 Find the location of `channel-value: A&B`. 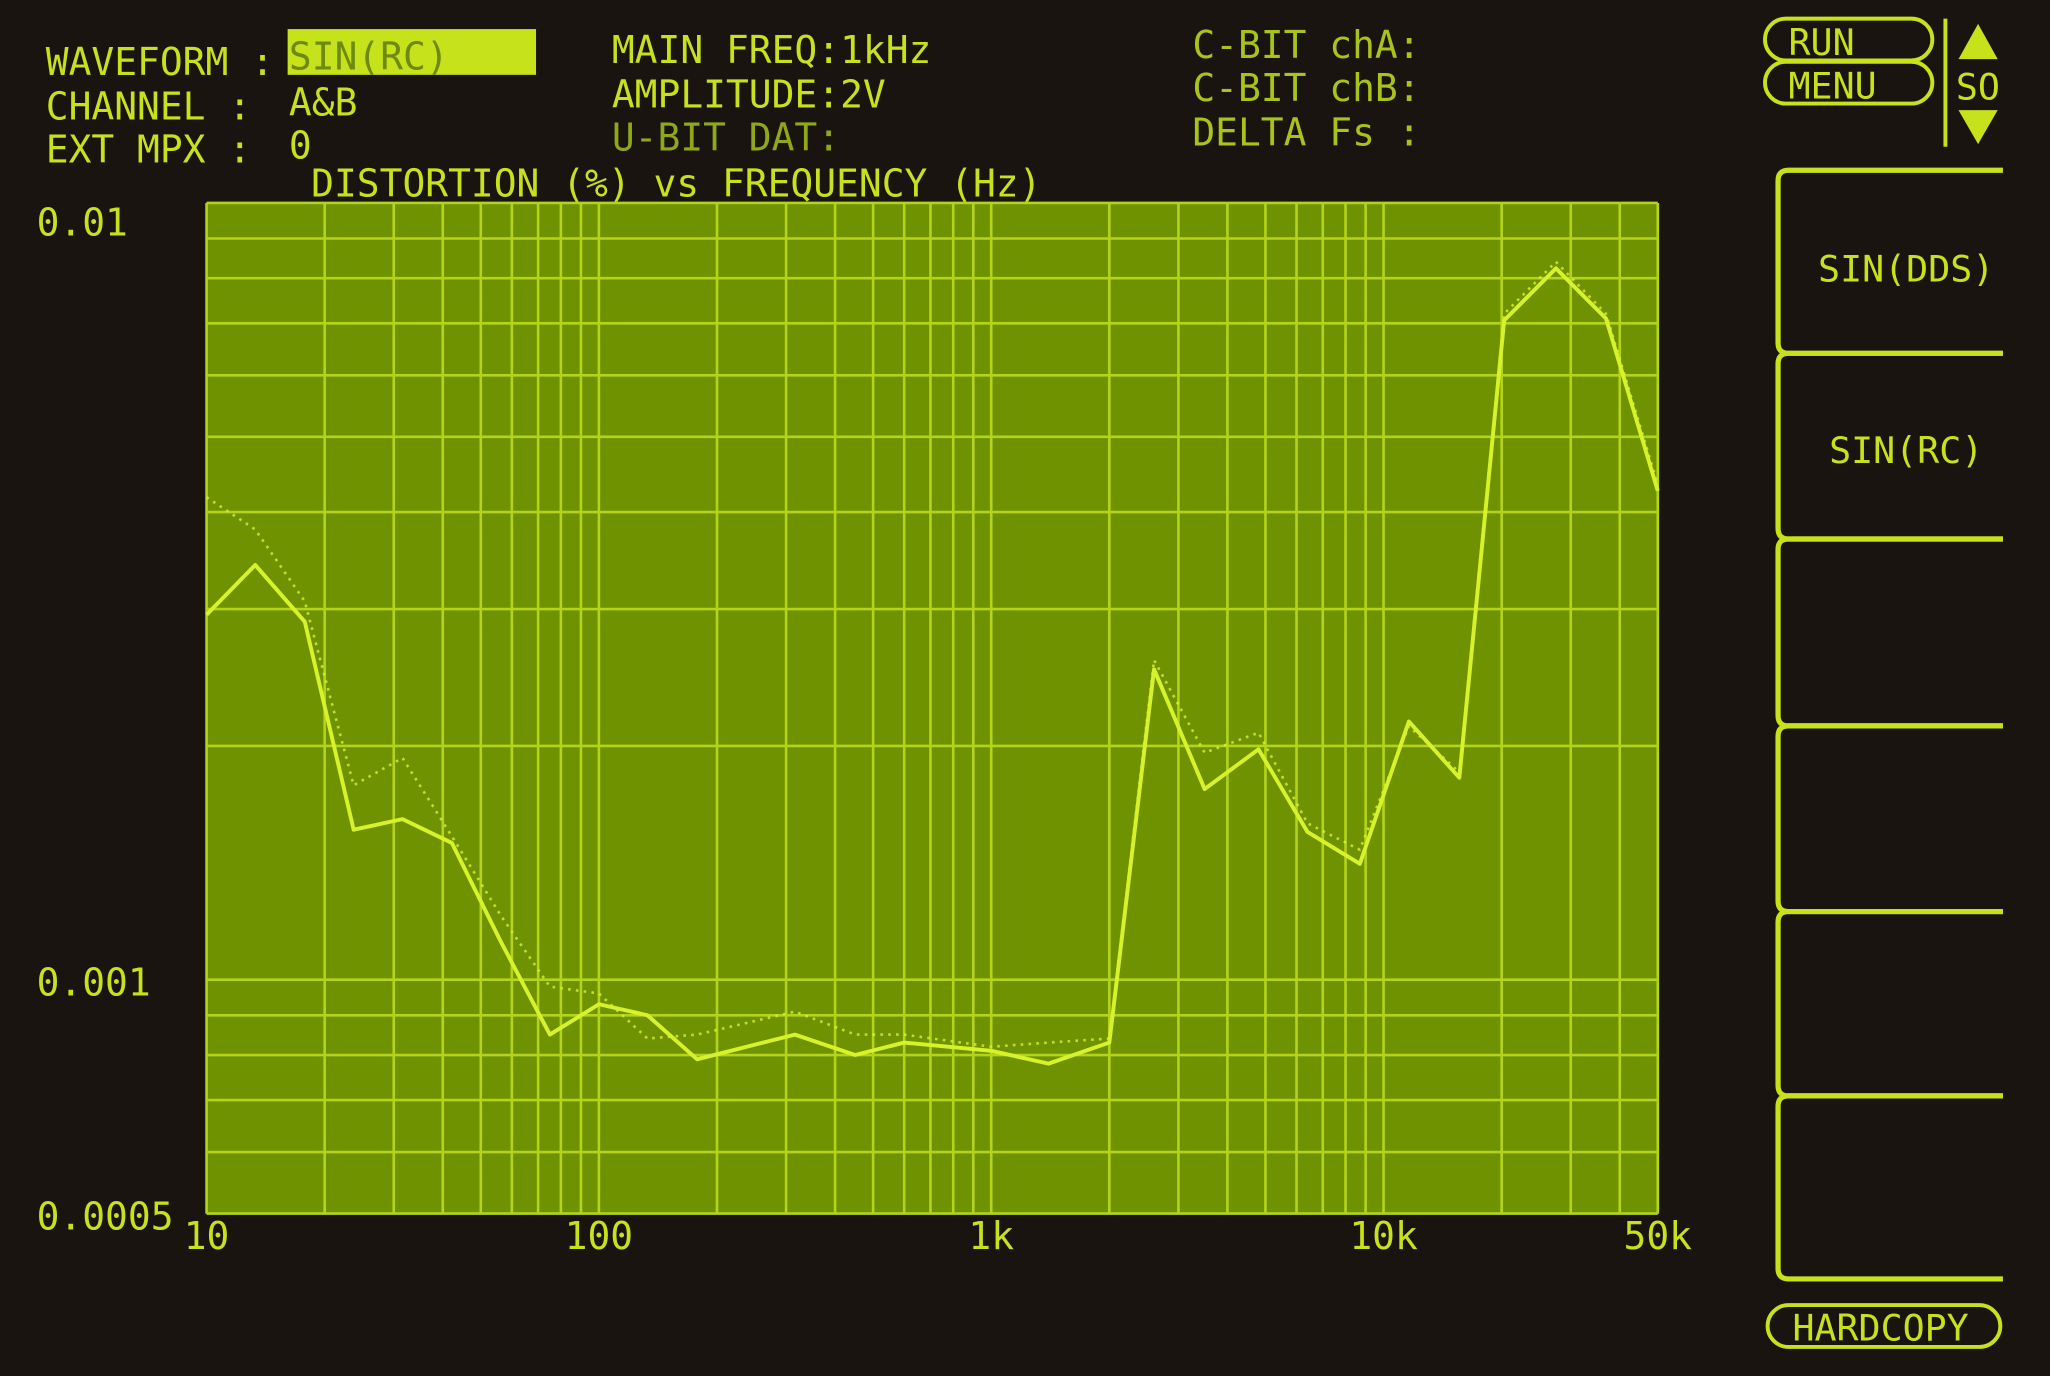

channel-value: A&B is located at coordinates (323, 102).